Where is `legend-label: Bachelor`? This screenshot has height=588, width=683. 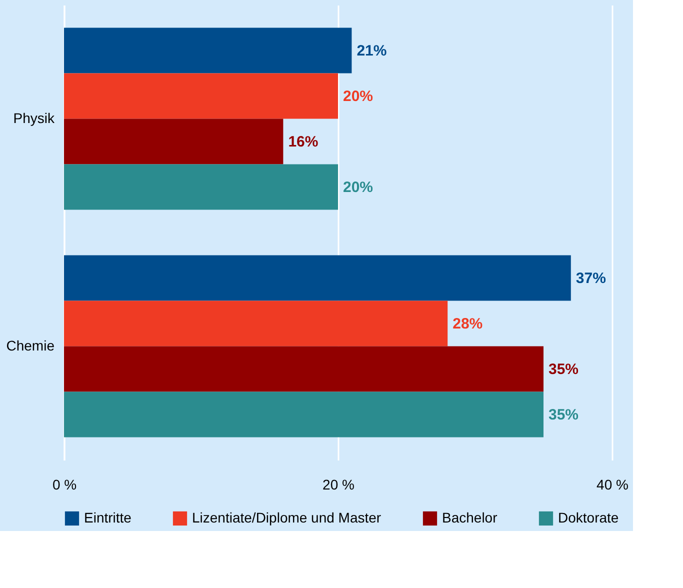 legend-label: Bachelor is located at coordinates (470, 517).